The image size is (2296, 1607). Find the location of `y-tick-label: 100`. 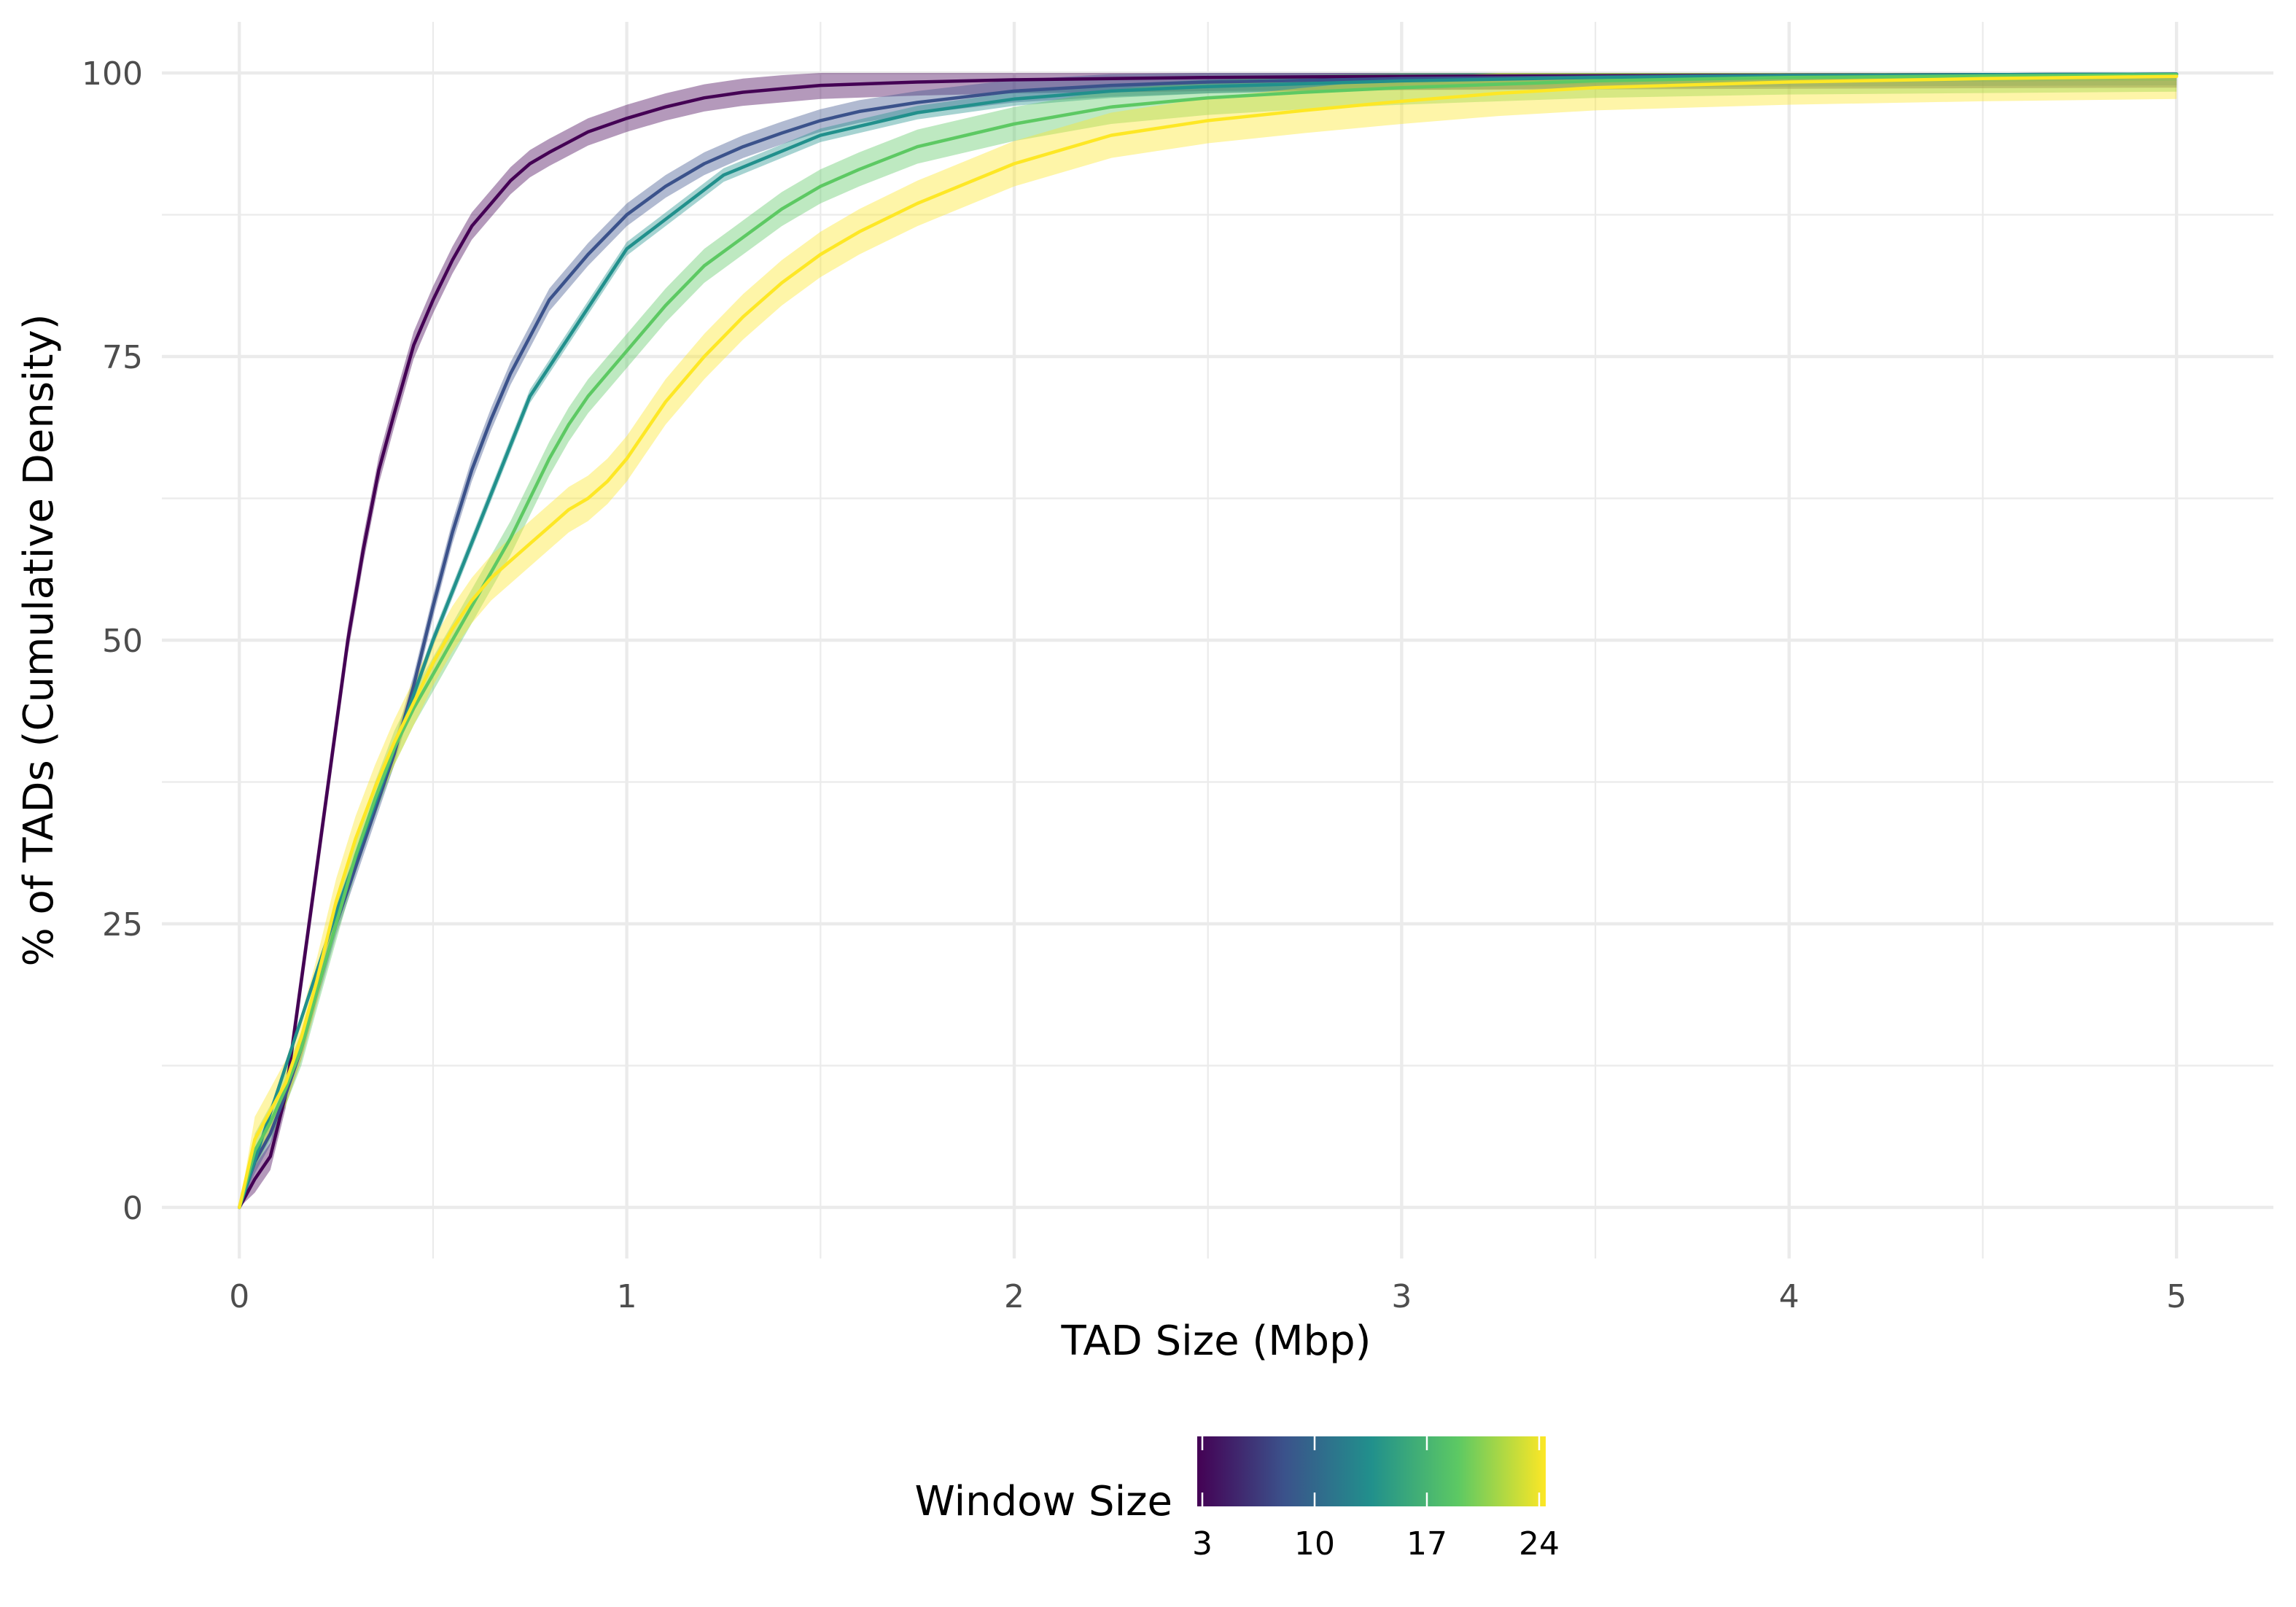

y-tick-label: 100 is located at coordinates (113, 74).